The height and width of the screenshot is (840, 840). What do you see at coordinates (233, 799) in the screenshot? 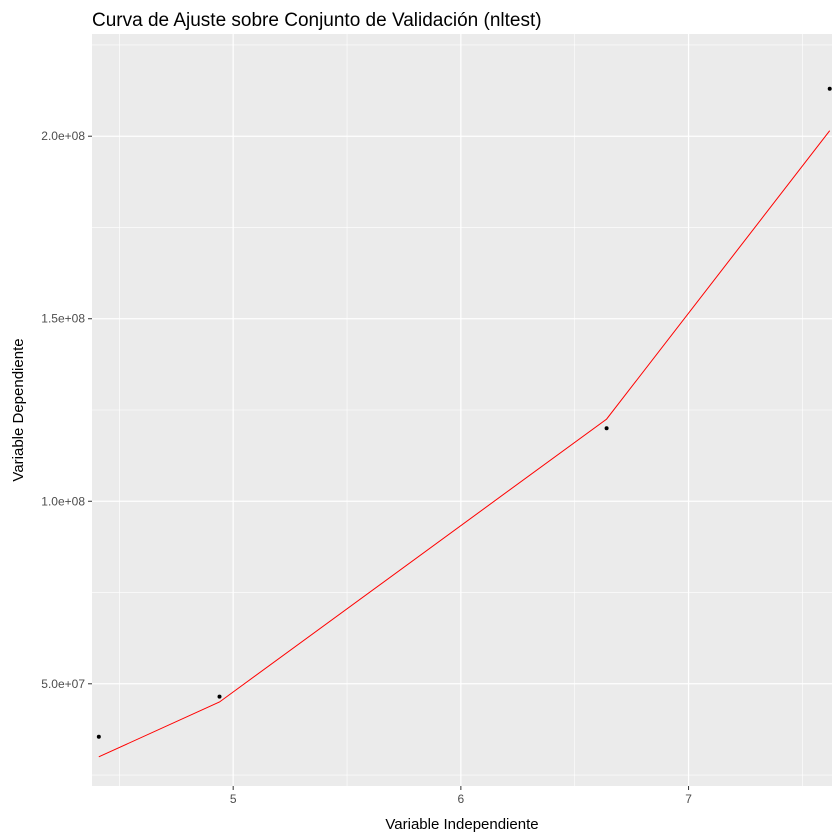
I see `x-tick-label: 5` at bounding box center [233, 799].